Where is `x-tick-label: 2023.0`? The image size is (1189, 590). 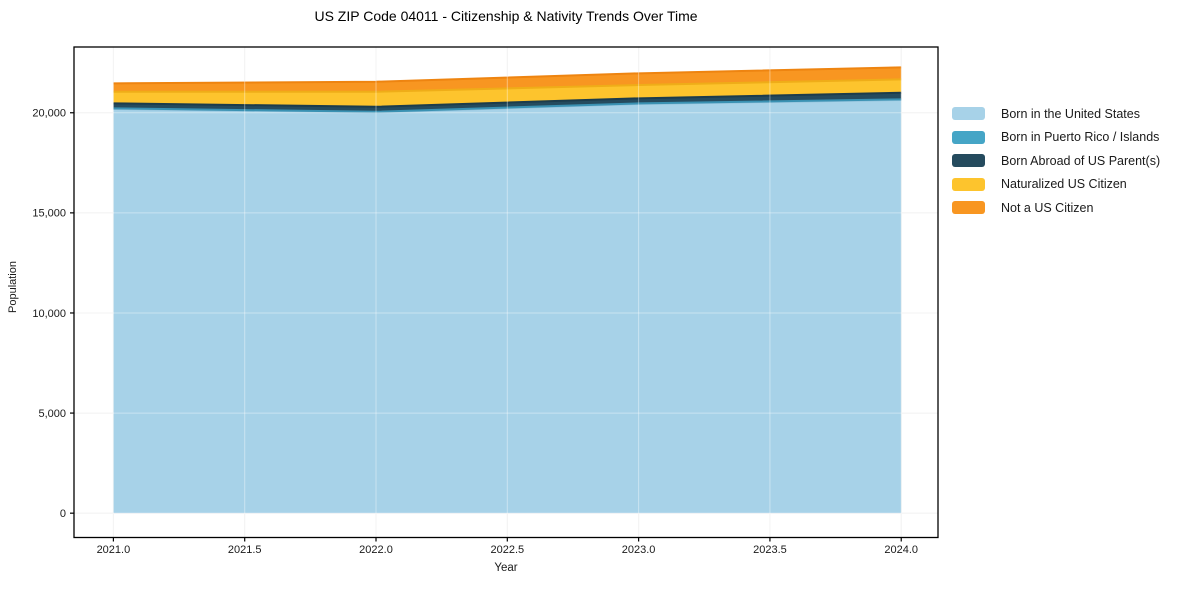 x-tick-label: 2023.0 is located at coordinates (639, 550).